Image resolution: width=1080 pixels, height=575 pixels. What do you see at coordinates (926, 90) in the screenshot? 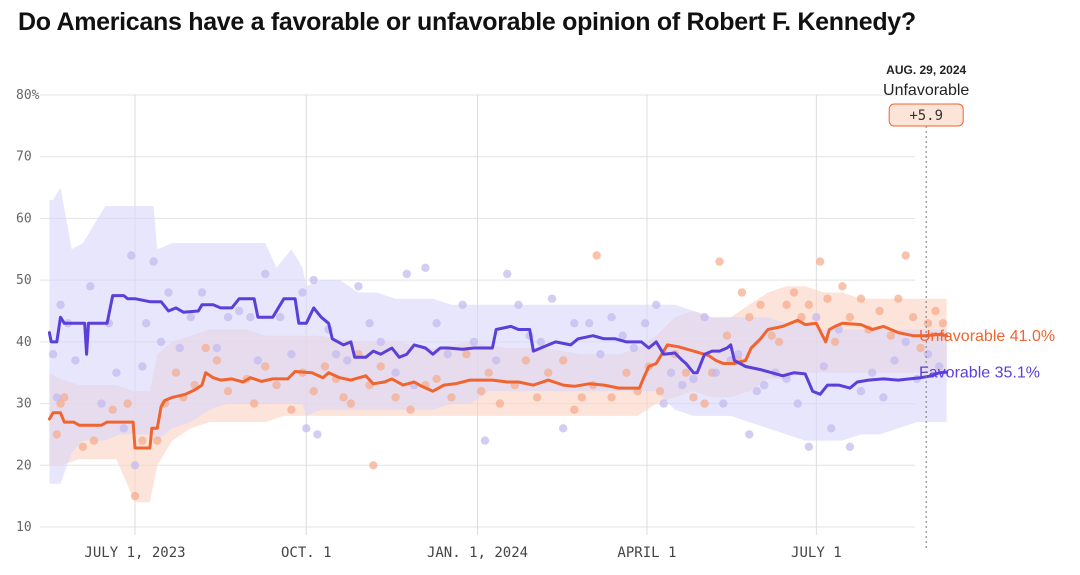
I see `callout-leader: Unfavorable` at bounding box center [926, 90].